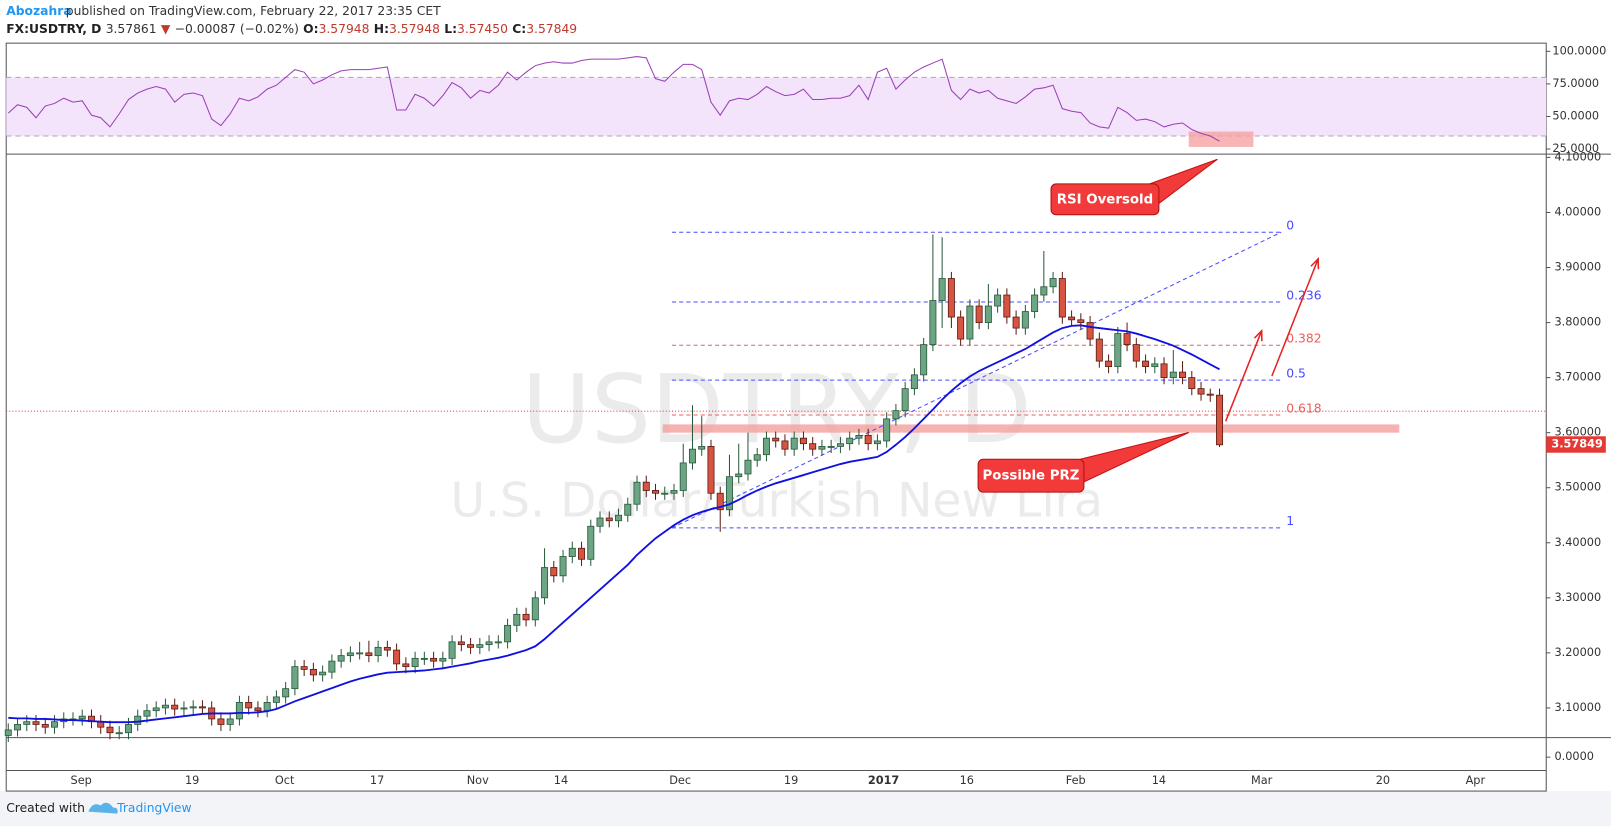  I want to click on close-value: 3.57849, so click(551, 28).